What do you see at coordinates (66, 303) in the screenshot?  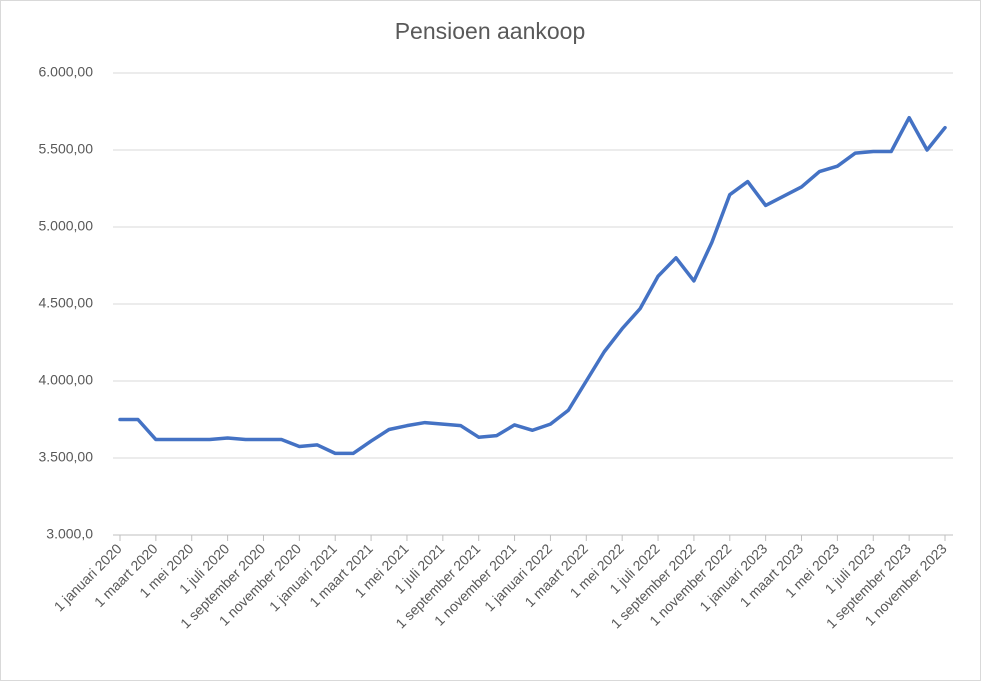 I see `y-tick-label: 4.500,00` at bounding box center [66, 303].